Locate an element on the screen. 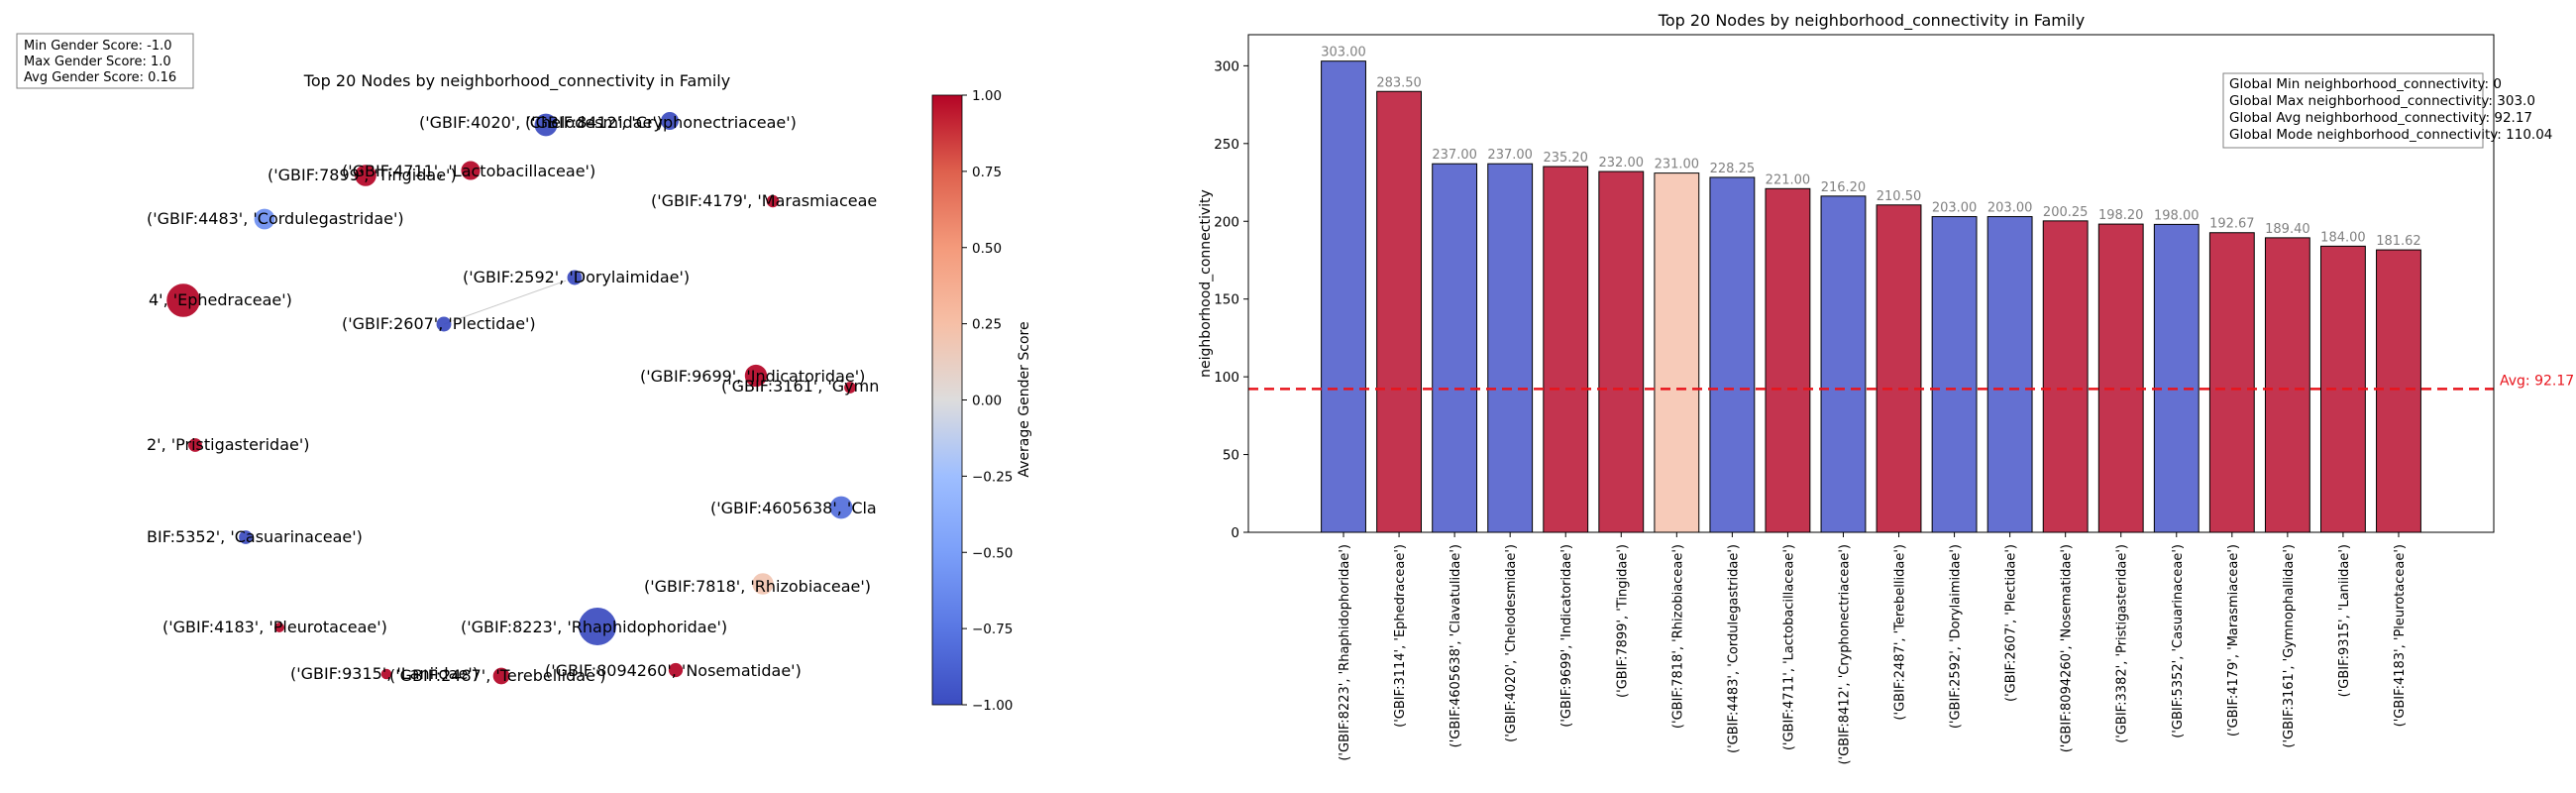 The image size is (2576, 793). y-tick-label: 50 is located at coordinates (1231, 456).